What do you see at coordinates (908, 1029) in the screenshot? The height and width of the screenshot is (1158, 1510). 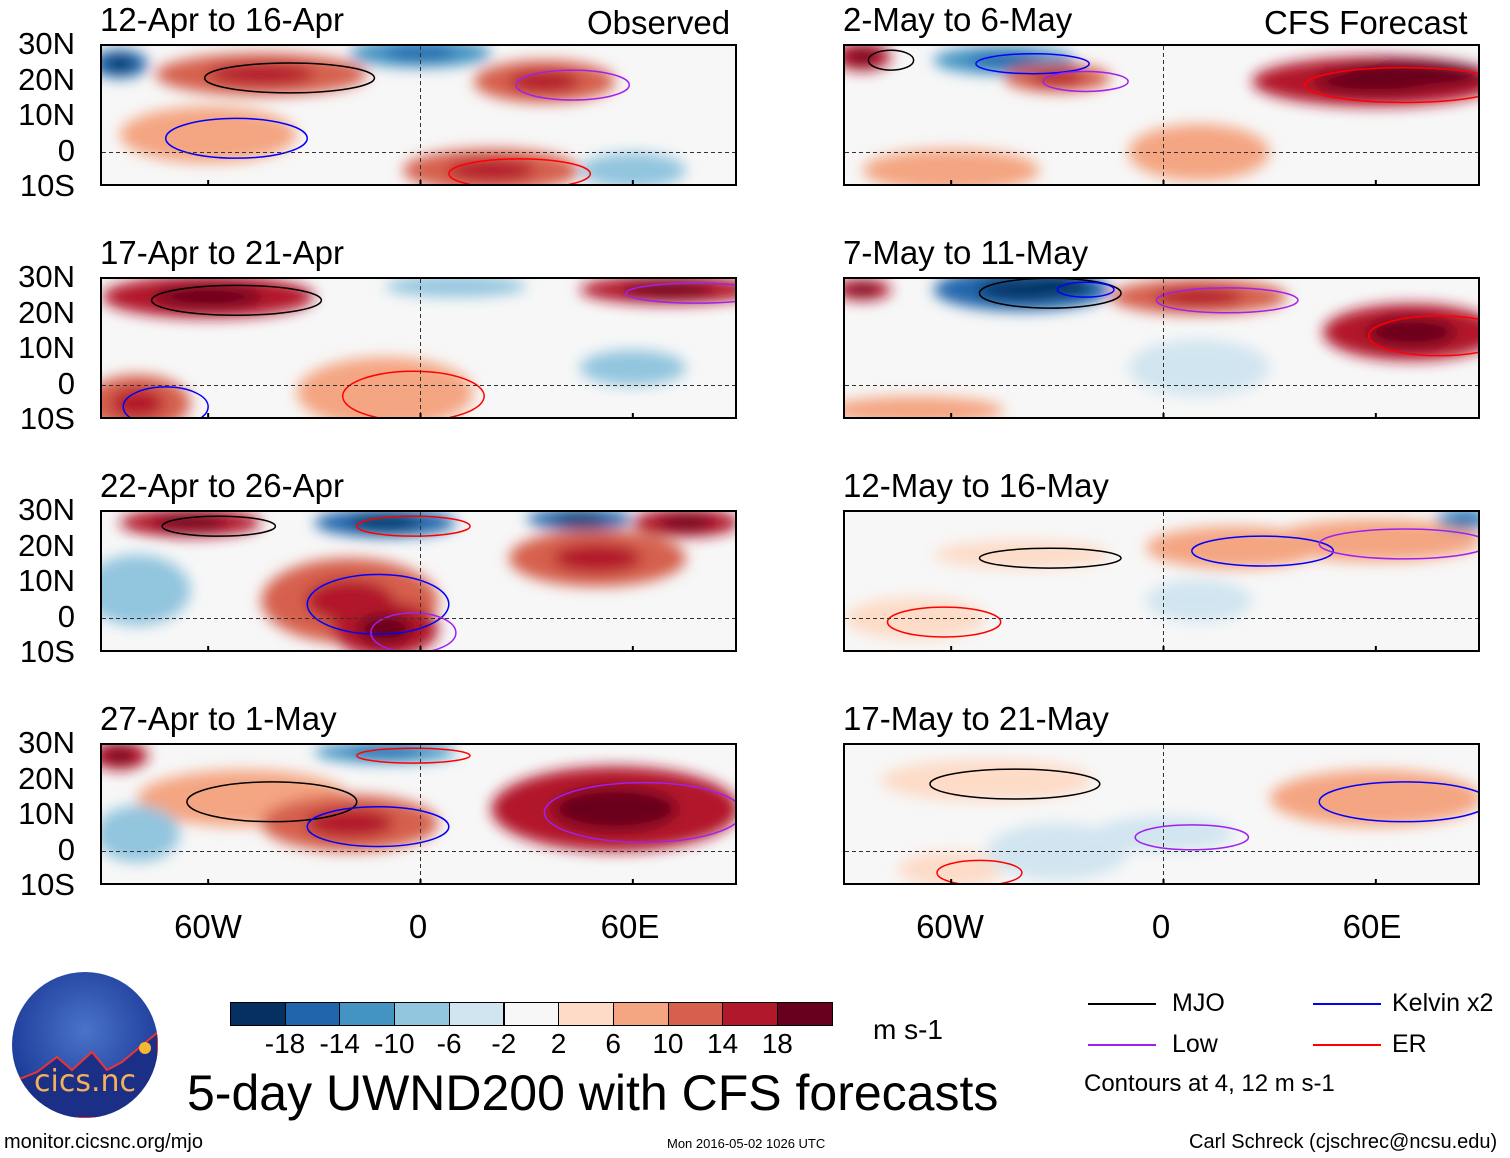 I see `colorbar-units: m s-1` at bounding box center [908, 1029].